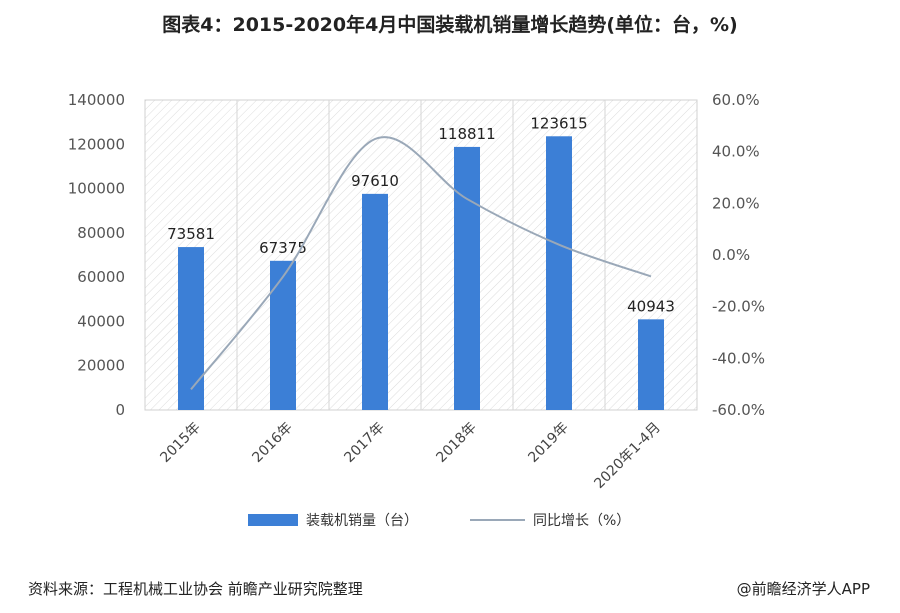 This screenshot has width=900, height=613. Describe the element at coordinates (466, 134) in the screenshot. I see `bar-data-label: 118811` at that location.